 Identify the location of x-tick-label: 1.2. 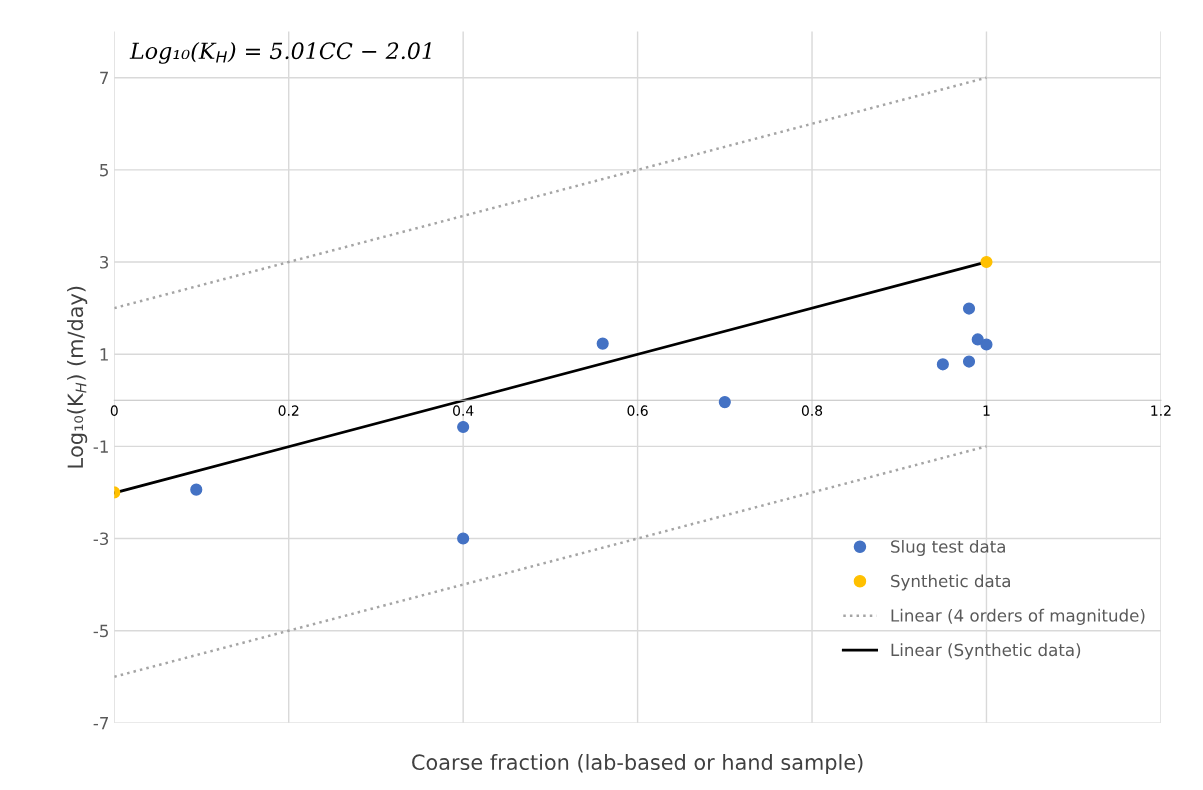
(1161, 410).